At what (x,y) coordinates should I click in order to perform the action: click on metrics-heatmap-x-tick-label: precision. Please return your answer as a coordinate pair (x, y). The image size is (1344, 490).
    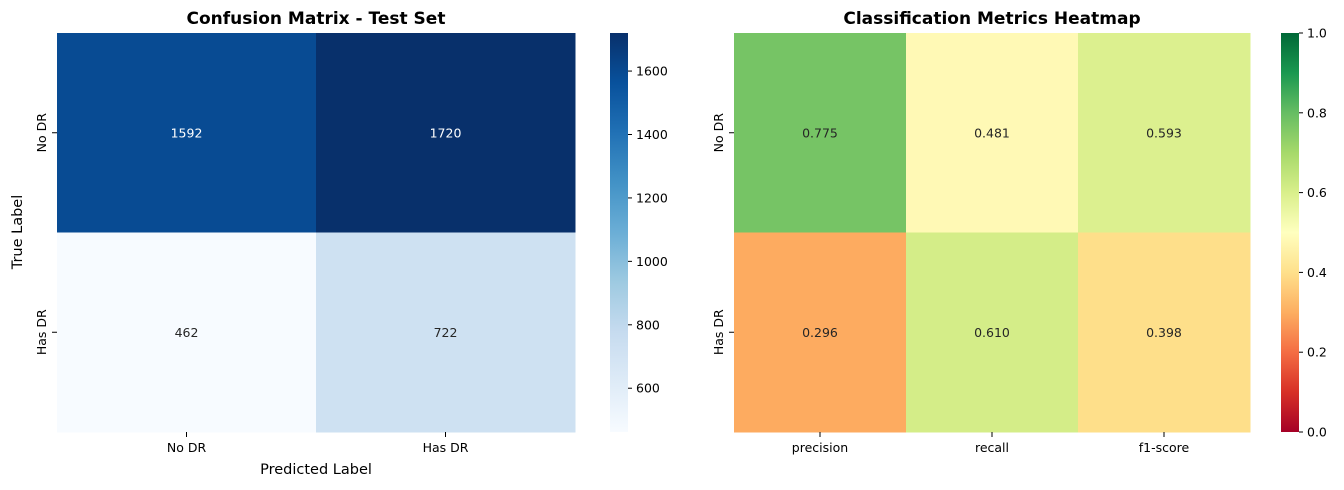
    Looking at the image, I should click on (820, 447).